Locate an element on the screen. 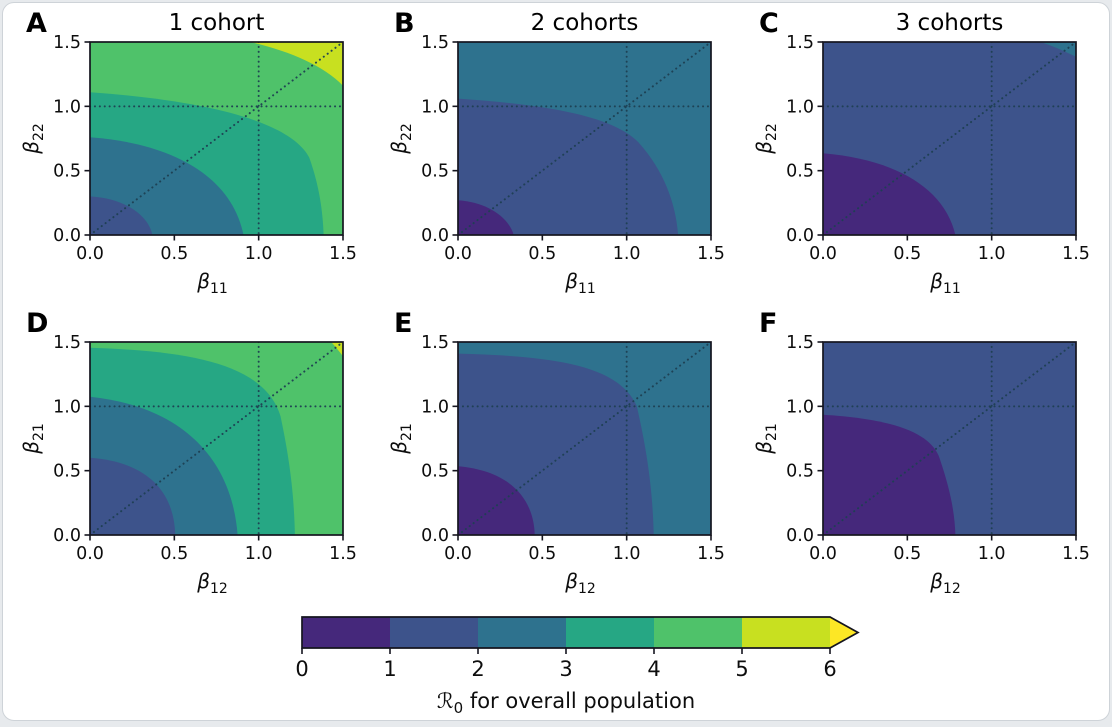  colorbar-label: ℛ0 for overall population is located at coordinates (566, 703).